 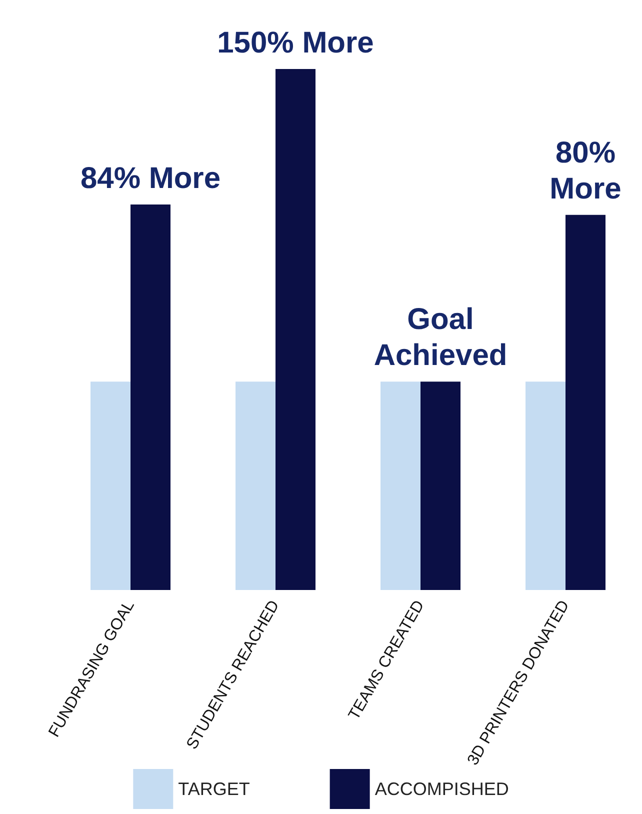 I want to click on annotation: Goal Achieved, so click(x=441, y=337).